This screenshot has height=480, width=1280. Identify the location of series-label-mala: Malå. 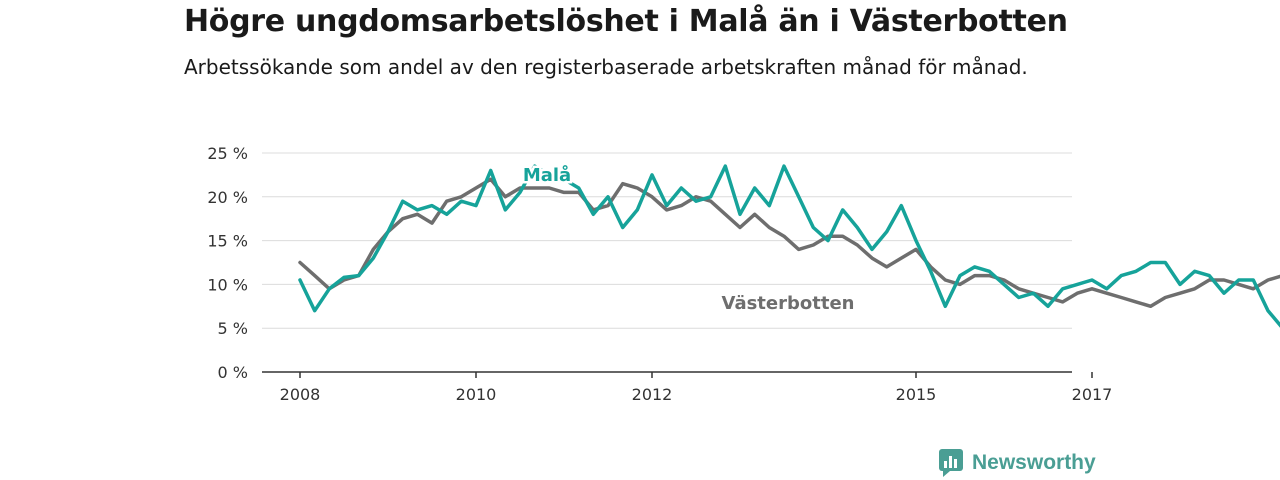
(547, 175).